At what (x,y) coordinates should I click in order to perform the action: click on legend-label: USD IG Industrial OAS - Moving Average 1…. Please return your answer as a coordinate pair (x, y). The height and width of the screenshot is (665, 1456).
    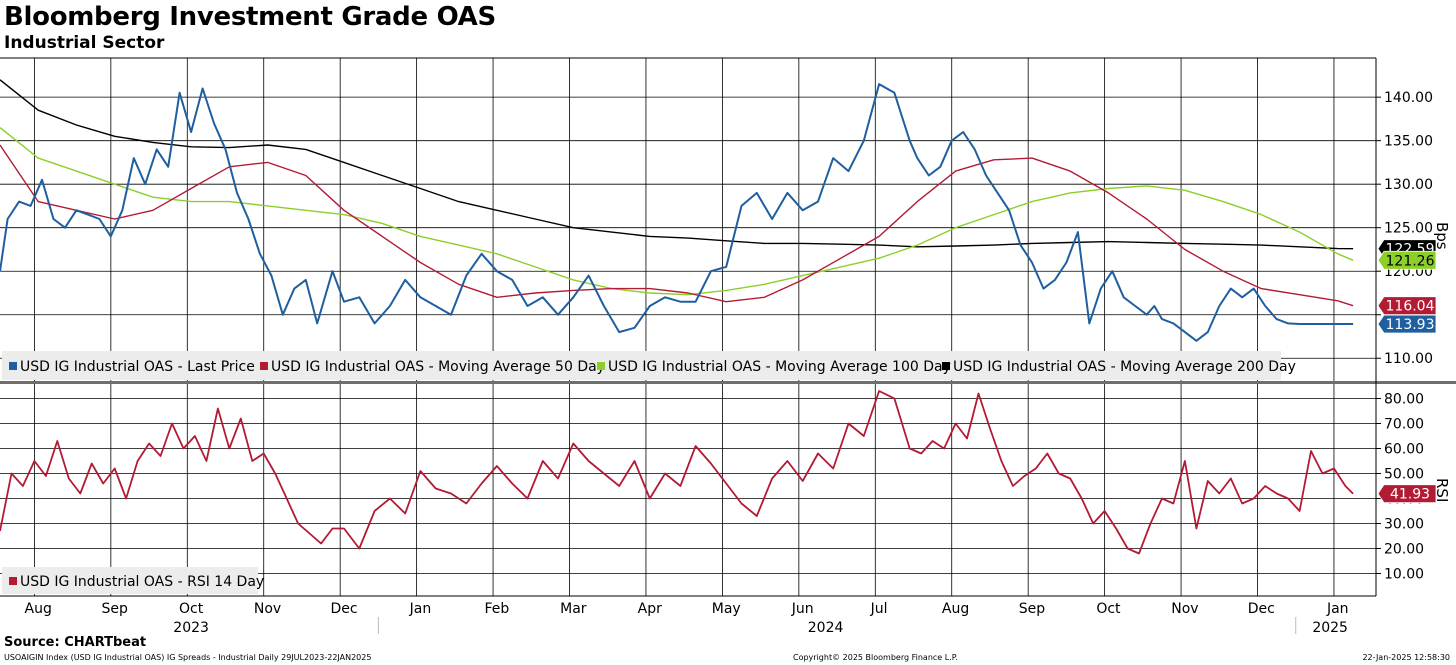
    Looking at the image, I should click on (779, 367).